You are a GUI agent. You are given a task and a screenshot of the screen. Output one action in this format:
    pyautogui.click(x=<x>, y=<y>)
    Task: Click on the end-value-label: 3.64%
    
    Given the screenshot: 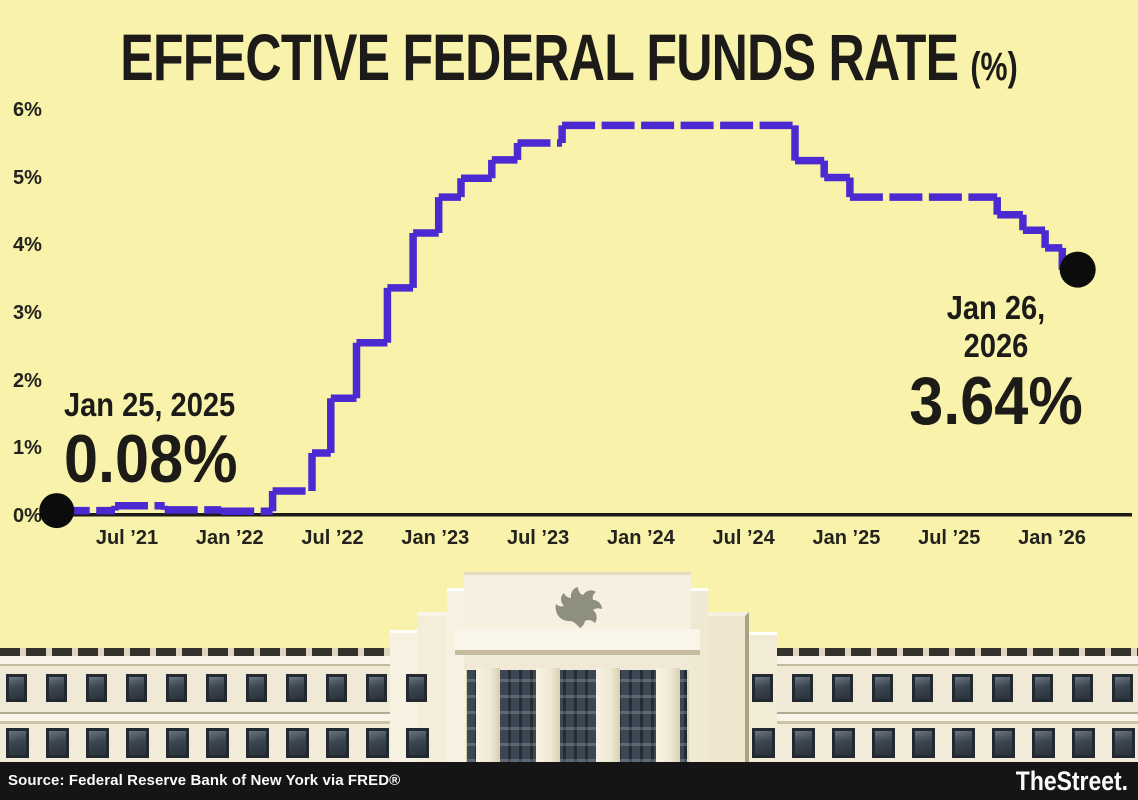 What is the action you would take?
    pyautogui.click(x=996, y=401)
    